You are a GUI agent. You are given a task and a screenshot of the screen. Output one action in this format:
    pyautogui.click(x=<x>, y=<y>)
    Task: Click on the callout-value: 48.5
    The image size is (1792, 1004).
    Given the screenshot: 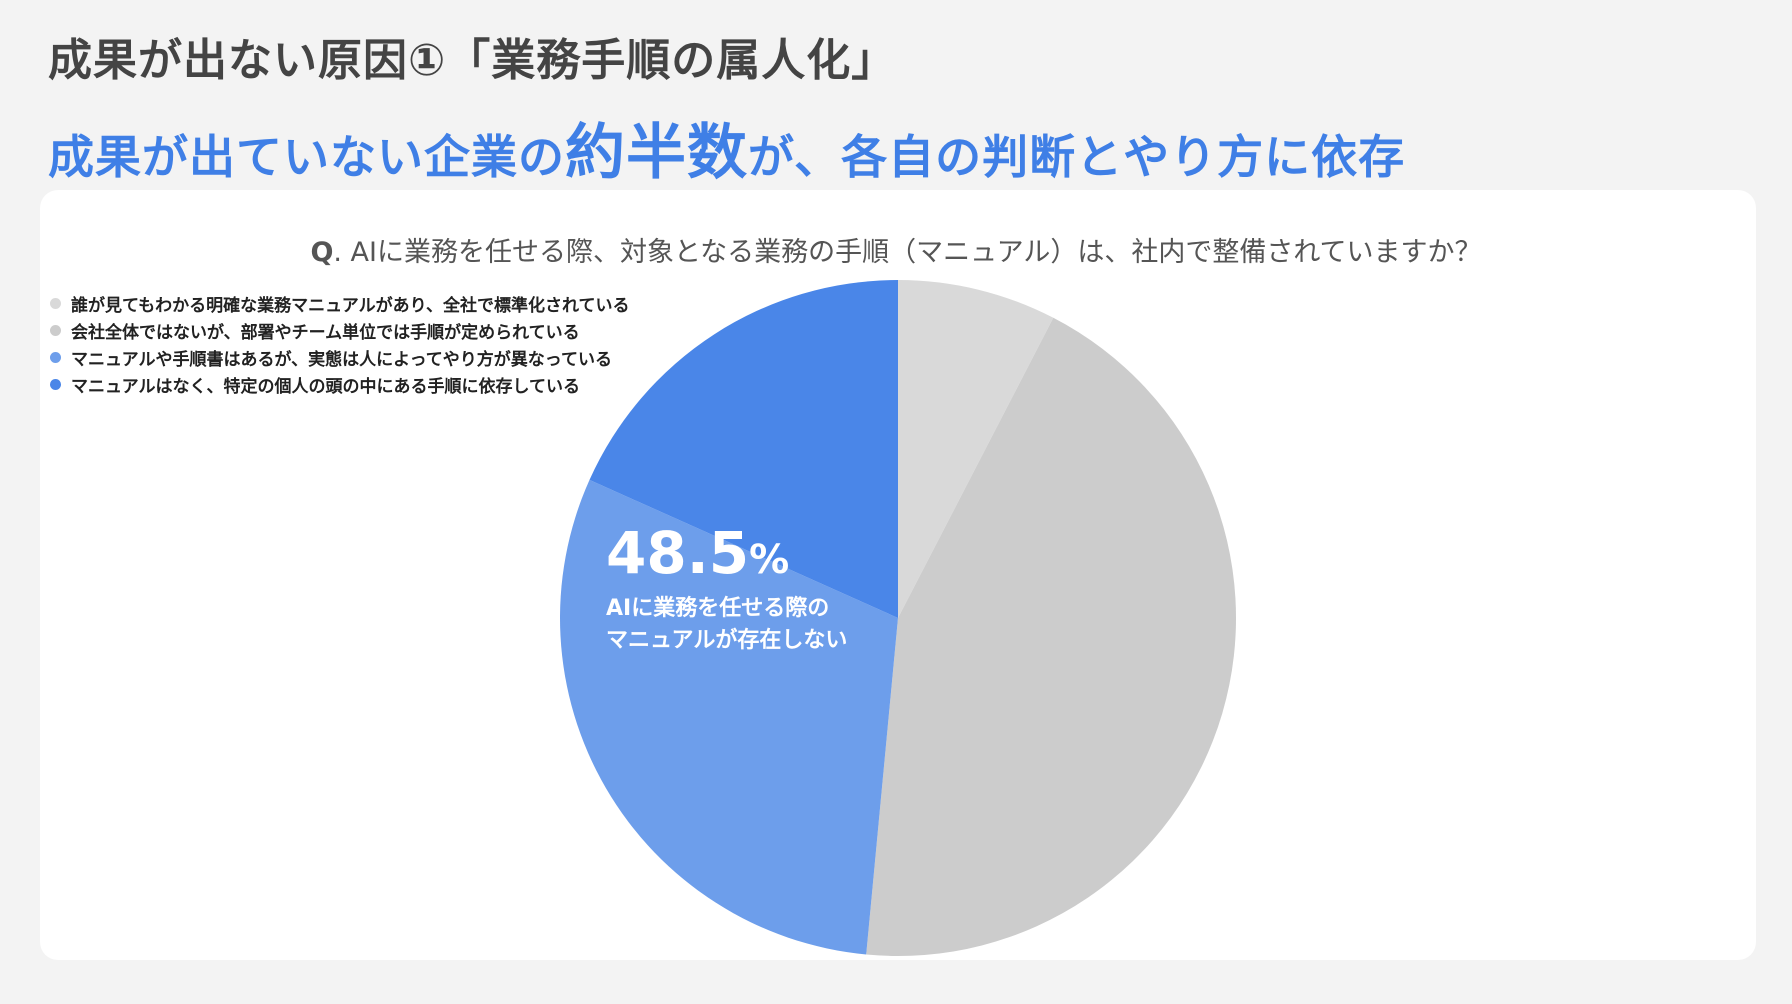 What is the action you would take?
    pyautogui.click(x=678, y=553)
    